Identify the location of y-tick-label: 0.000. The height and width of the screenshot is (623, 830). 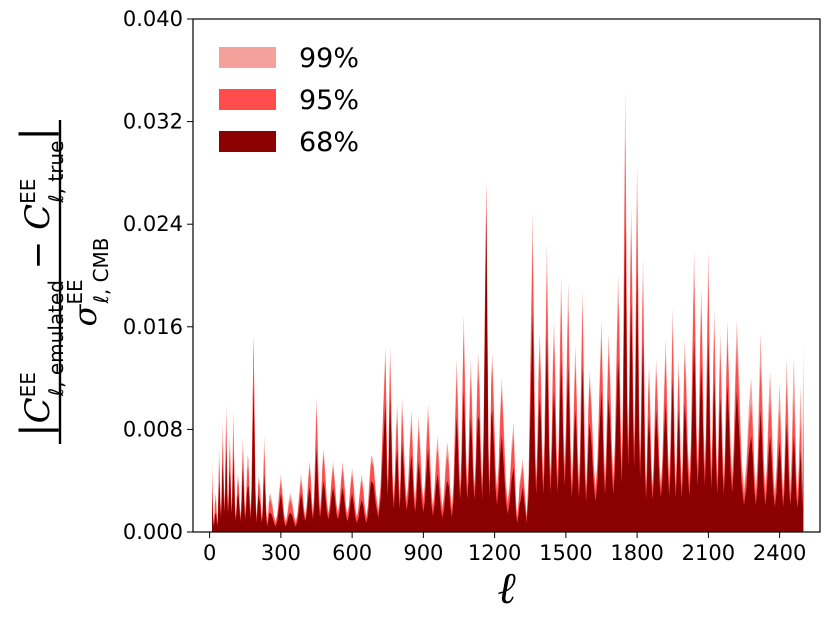
(153, 532).